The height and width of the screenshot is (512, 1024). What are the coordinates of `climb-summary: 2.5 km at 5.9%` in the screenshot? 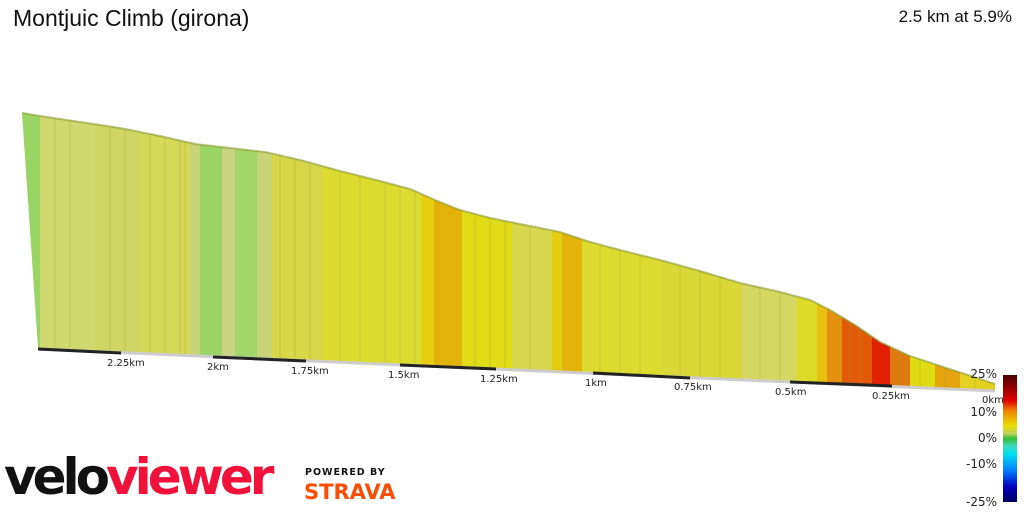 It's located at (955, 16).